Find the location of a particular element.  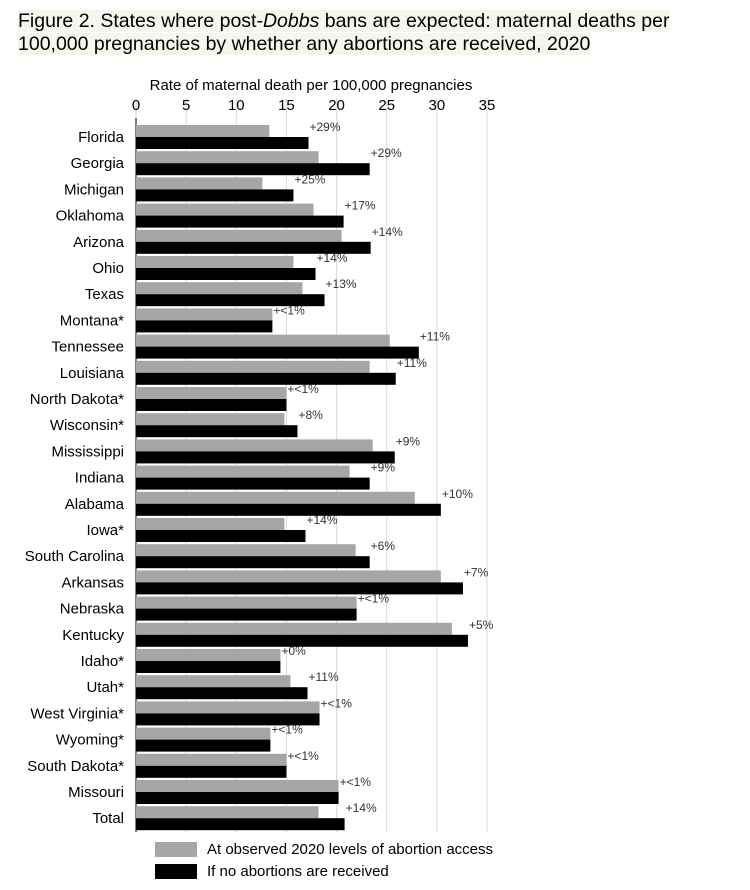

x-tick-label: 35 is located at coordinates (487, 105).